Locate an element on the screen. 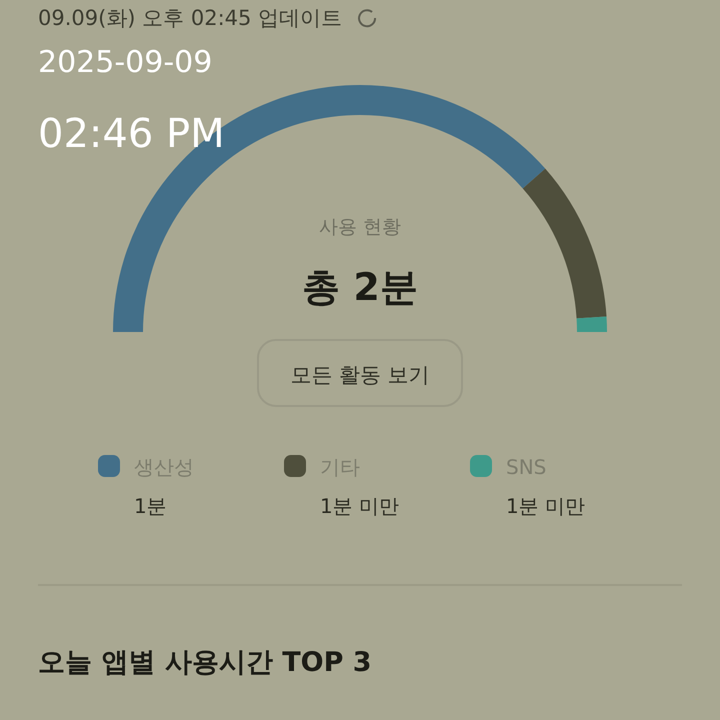 This screenshot has height=720, width=720. text: 2025-09-09 is located at coordinates (125, 62).